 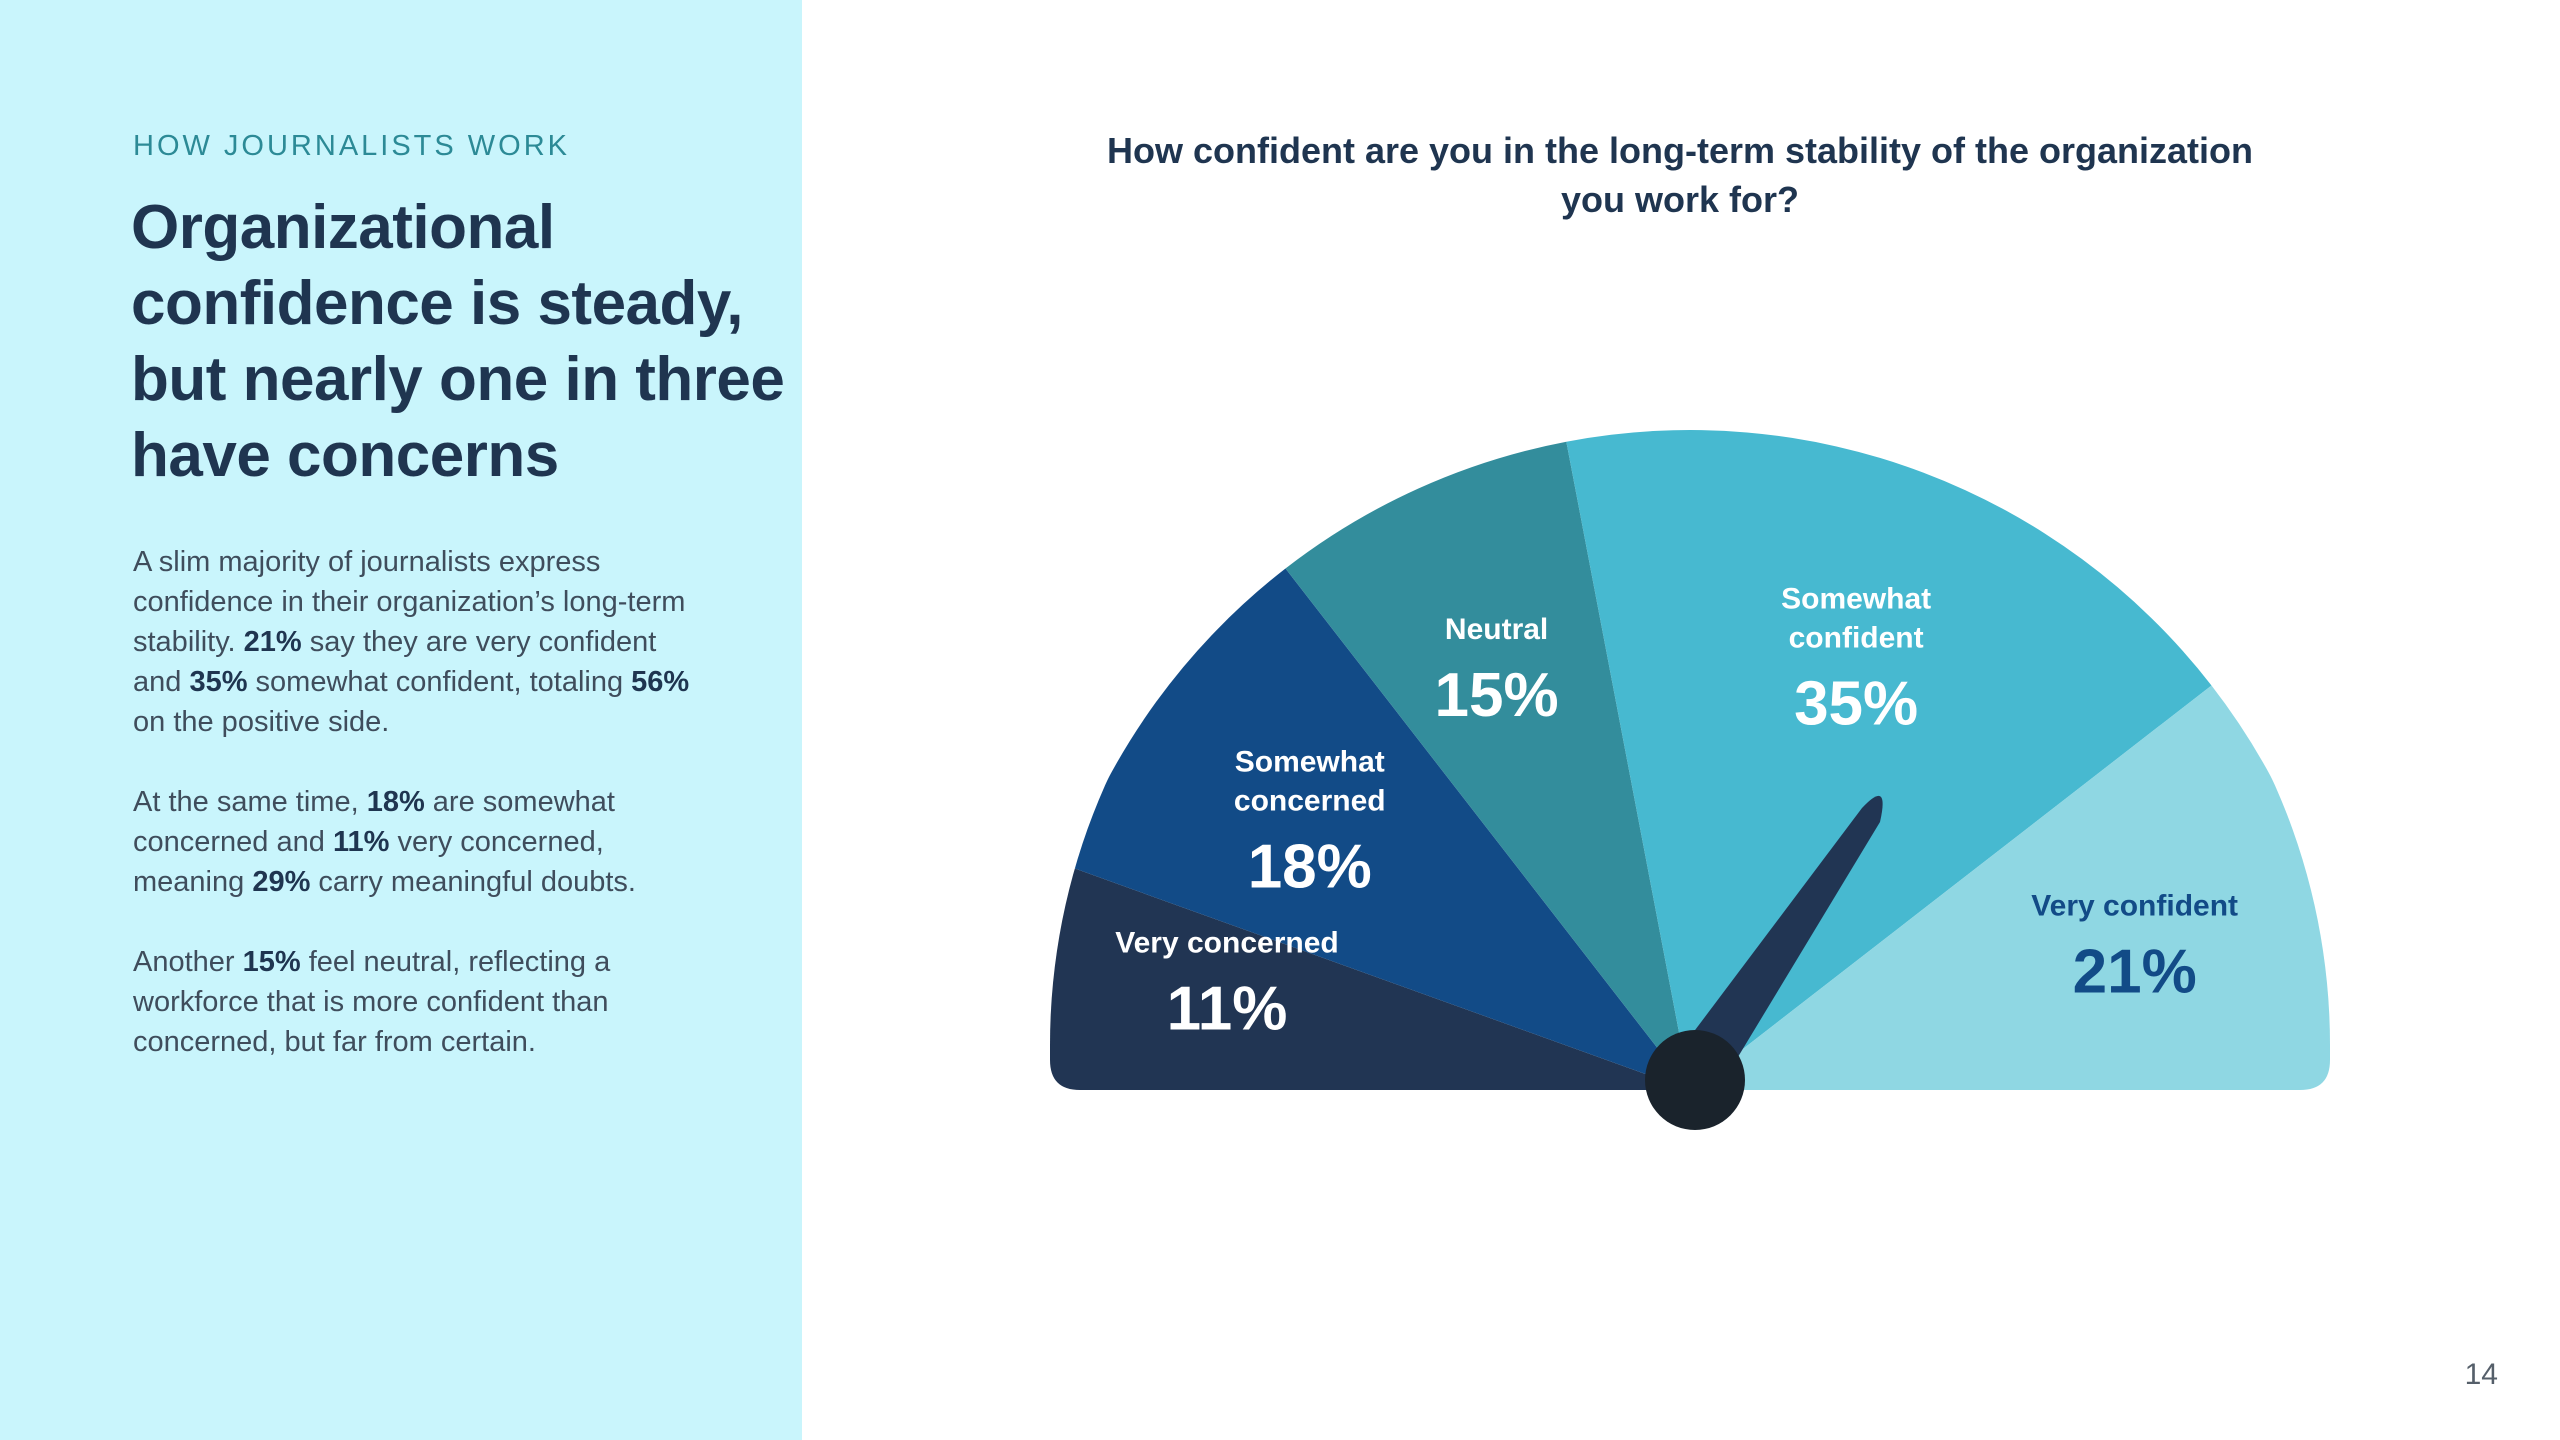 I want to click on gauge-slice-neutral, so click(x=1487, y=765).